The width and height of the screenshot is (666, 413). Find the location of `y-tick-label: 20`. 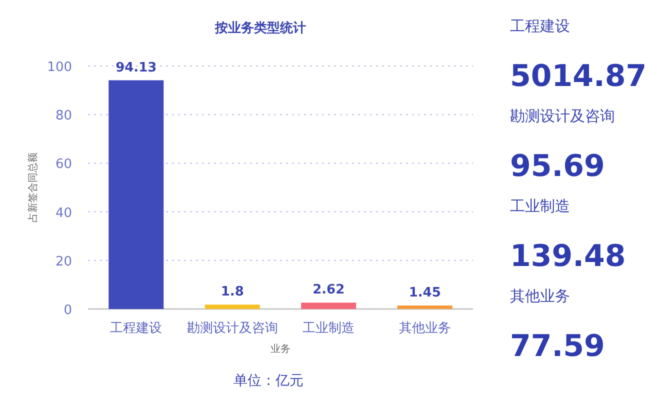

y-tick-label: 20 is located at coordinates (63, 262).